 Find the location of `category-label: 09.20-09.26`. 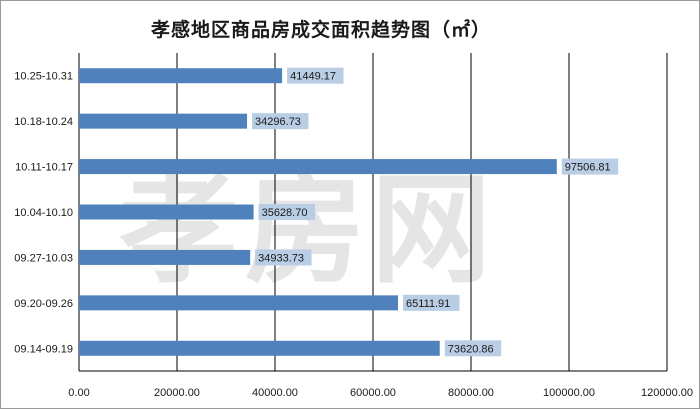

category-label: 09.20-09.26 is located at coordinates (43, 304).